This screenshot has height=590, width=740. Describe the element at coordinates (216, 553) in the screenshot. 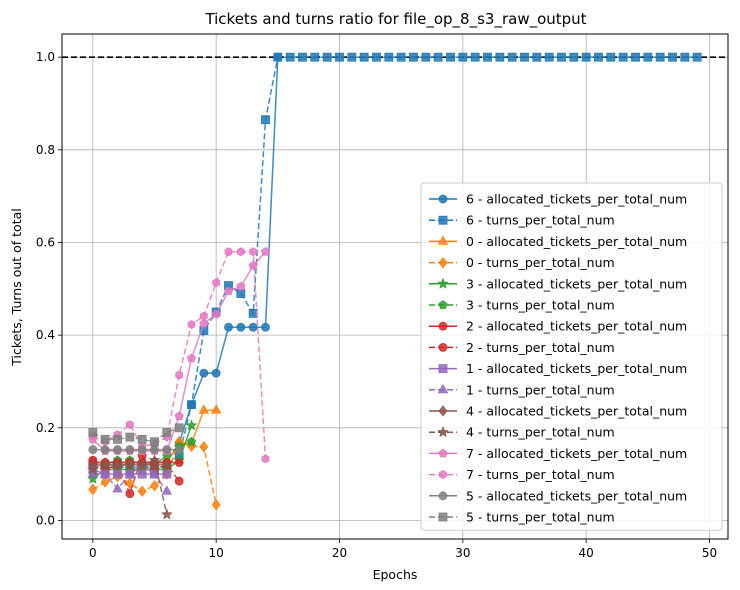

I see `x-tick-label: 10` at that location.